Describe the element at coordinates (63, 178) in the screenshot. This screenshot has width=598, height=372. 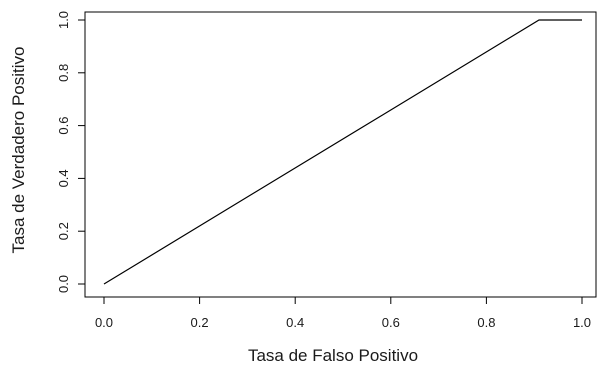
I see `y-tick-label: 0.4` at that location.